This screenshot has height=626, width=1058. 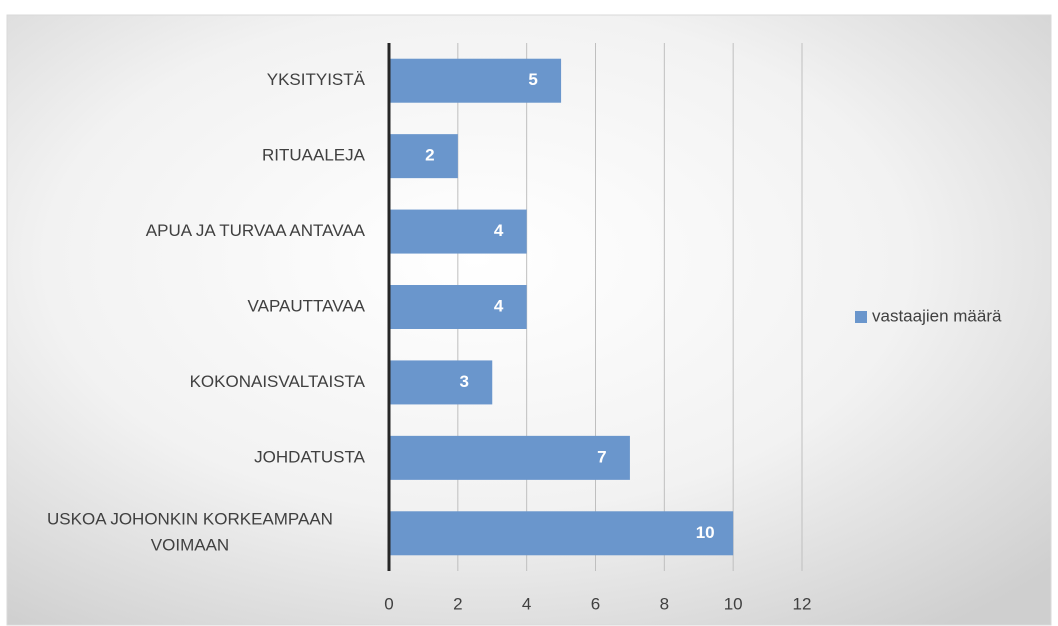 I want to click on x-tick-label: 12, so click(x=802, y=603).